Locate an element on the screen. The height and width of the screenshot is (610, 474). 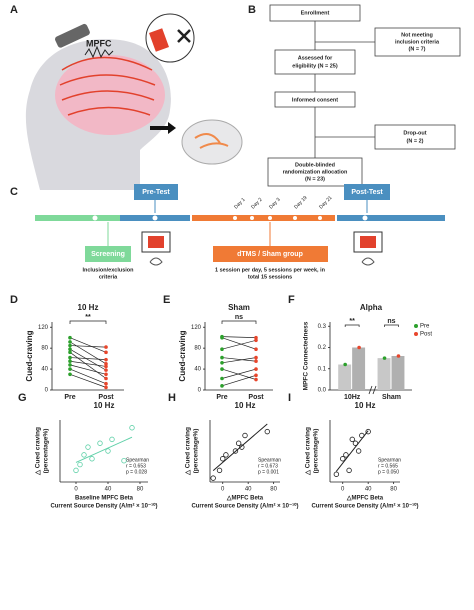
stats: Spearman is located at coordinates (269, 460).